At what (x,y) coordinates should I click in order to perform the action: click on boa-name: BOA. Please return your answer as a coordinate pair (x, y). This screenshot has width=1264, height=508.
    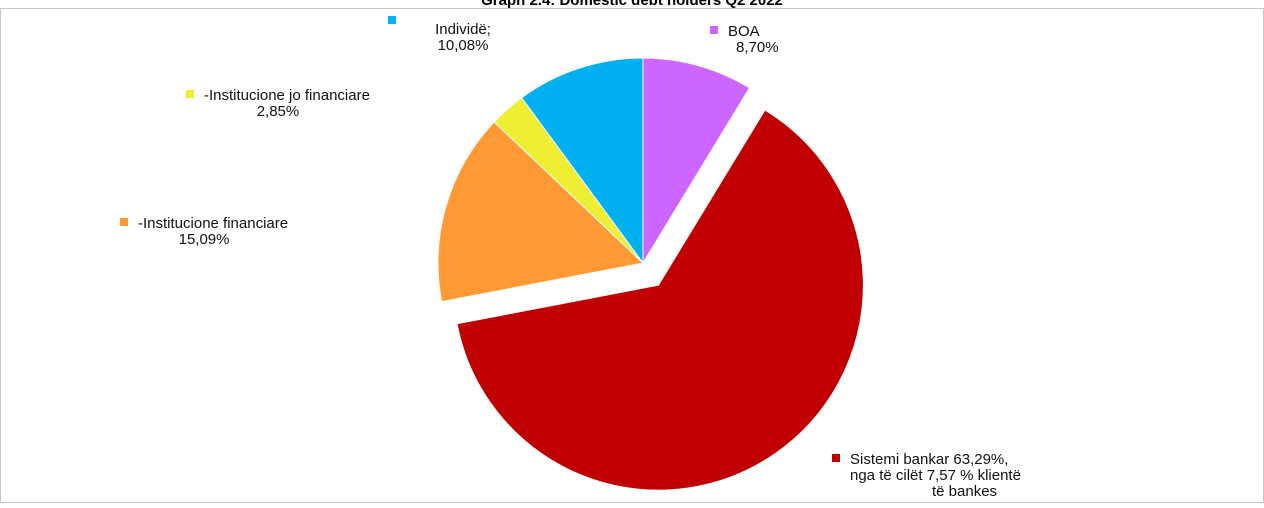
    Looking at the image, I should click on (744, 31).